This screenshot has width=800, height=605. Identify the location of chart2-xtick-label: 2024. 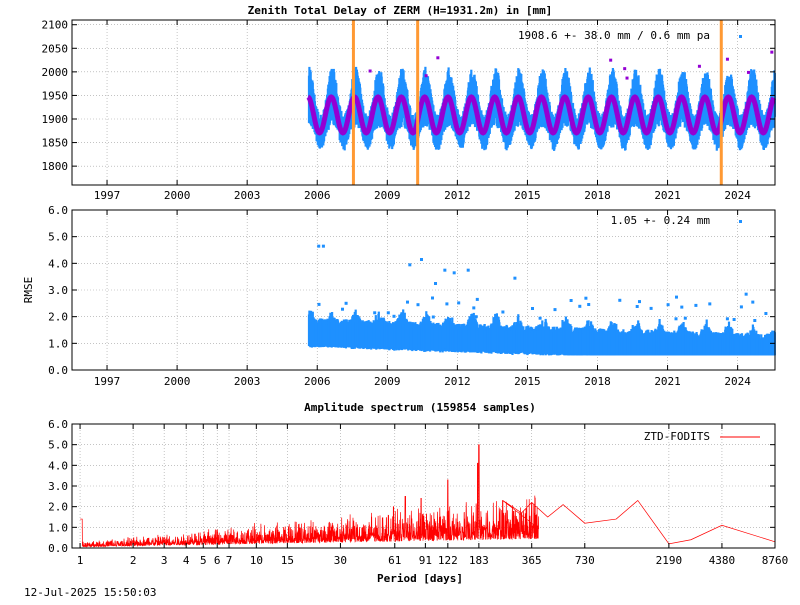
(737, 381).